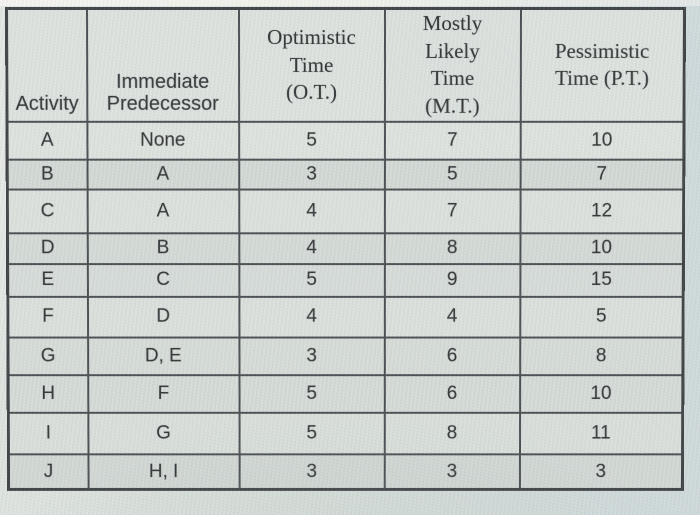  I want to click on column-header-immediate-predecessor: Immediate Predecessor, so click(162, 65).